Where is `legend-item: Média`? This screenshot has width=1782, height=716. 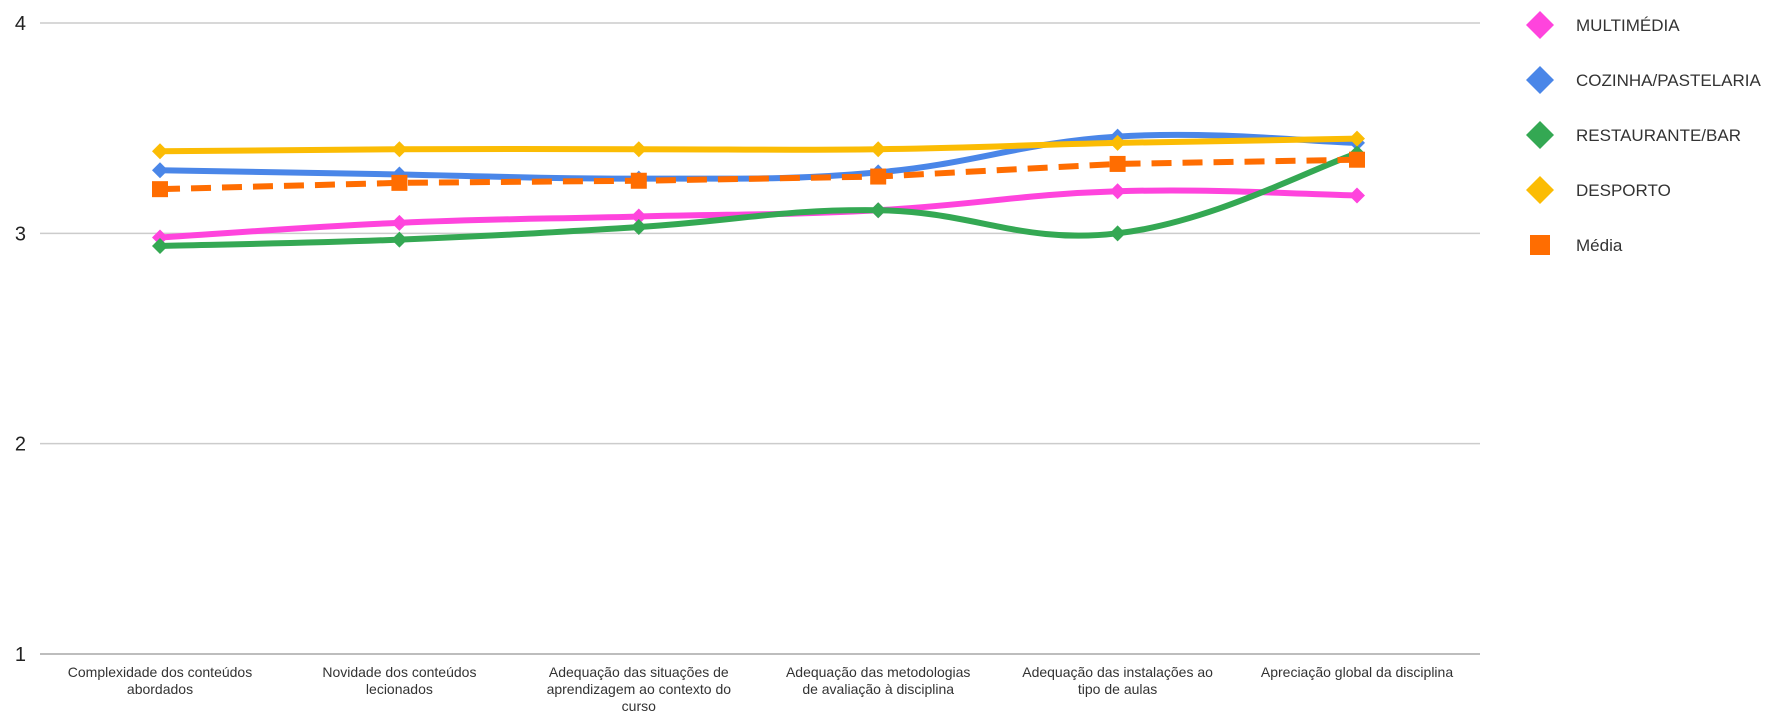
legend-item: Média is located at coordinates (1576, 245).